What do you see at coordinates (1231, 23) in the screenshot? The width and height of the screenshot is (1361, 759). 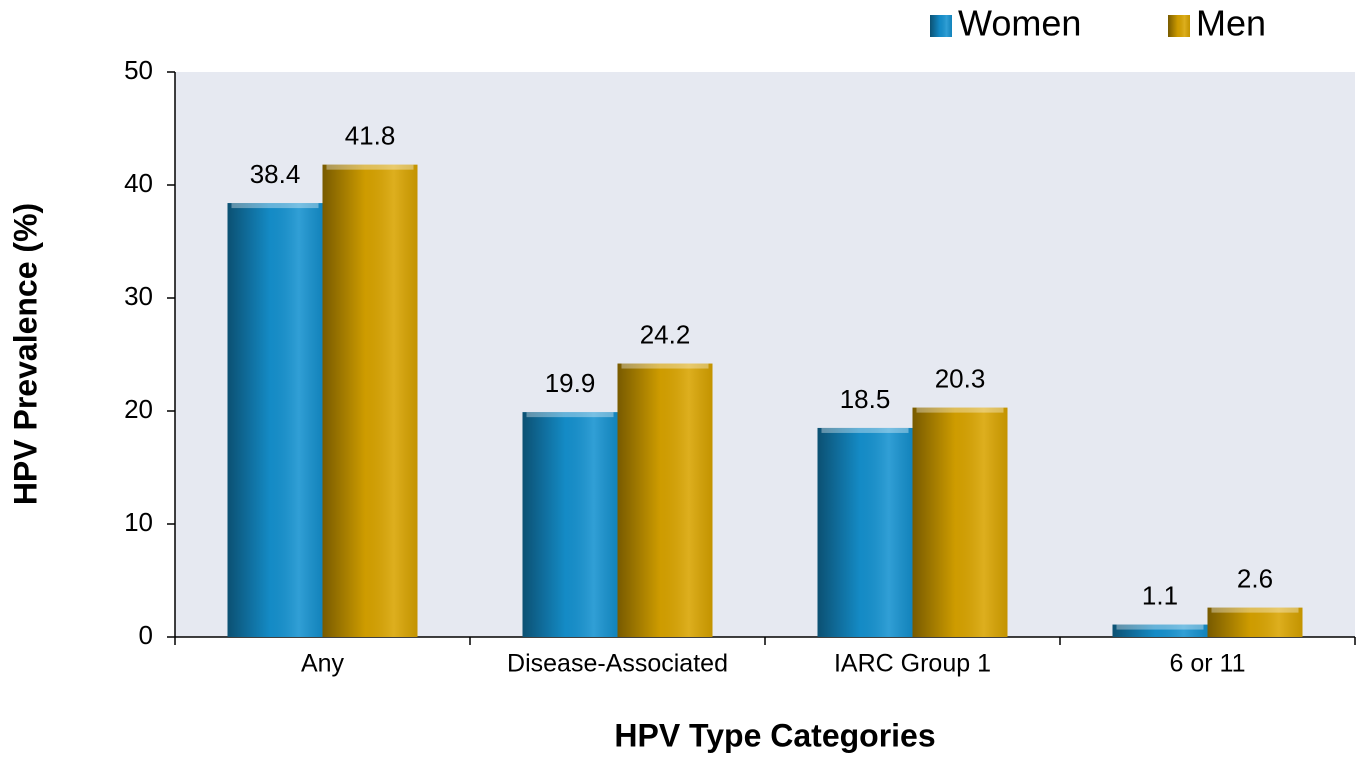 I see `legend-label: Men` at bounding box center [1231, 23].